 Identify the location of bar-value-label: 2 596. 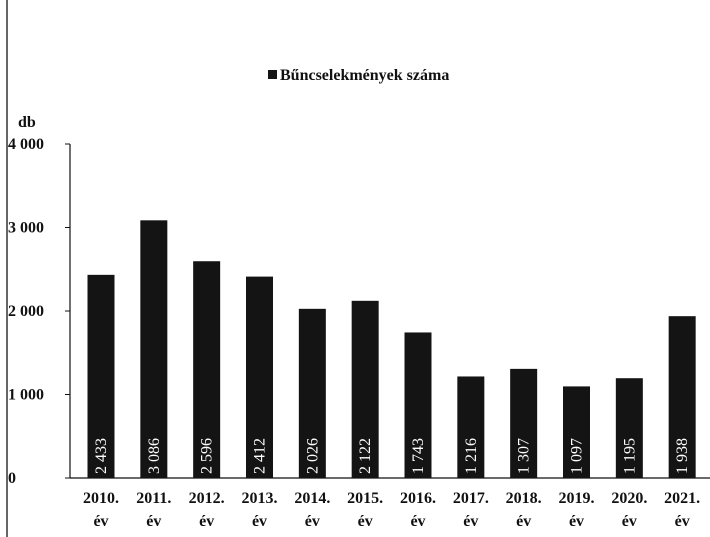
(207, 456).